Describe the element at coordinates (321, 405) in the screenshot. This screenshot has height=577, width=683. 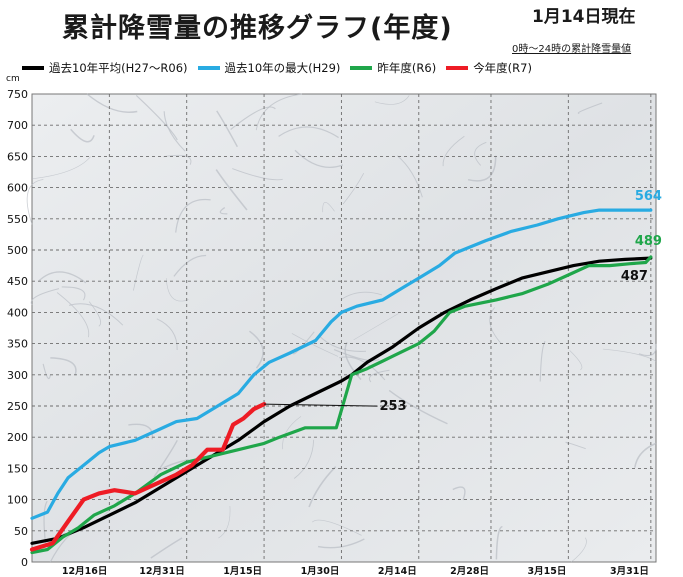
I see `current-leader-line` at that location.